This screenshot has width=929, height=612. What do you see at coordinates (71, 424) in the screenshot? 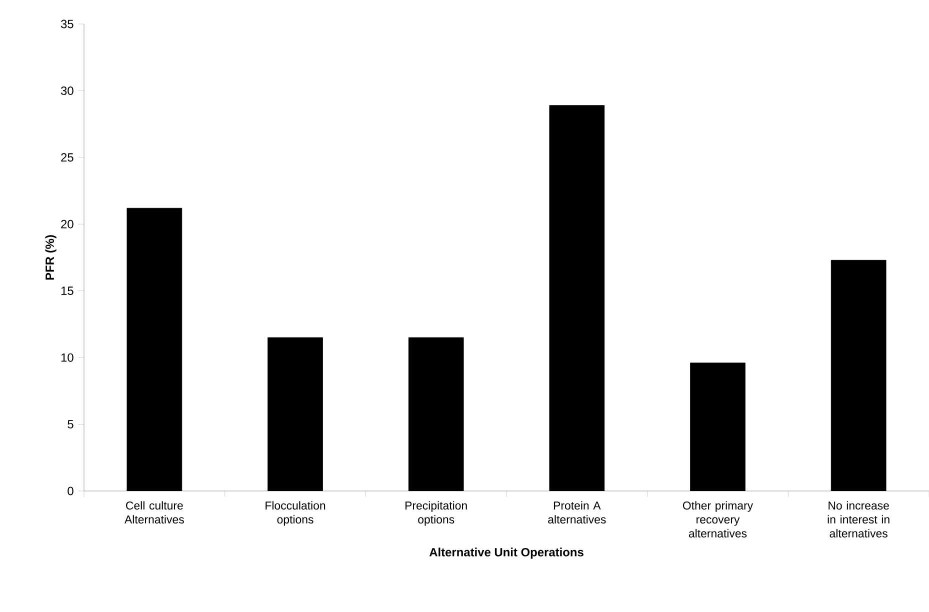
I see `y-tick-label: 5` at bounding box center [71, 424].